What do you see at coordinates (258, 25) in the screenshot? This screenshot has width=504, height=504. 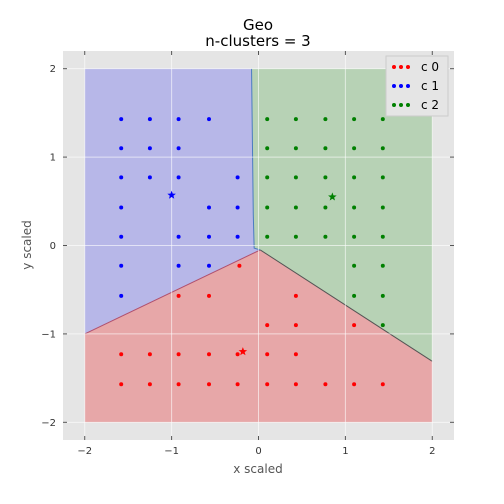 I see `chart-title: Geo` at bounding box center [258, 25].